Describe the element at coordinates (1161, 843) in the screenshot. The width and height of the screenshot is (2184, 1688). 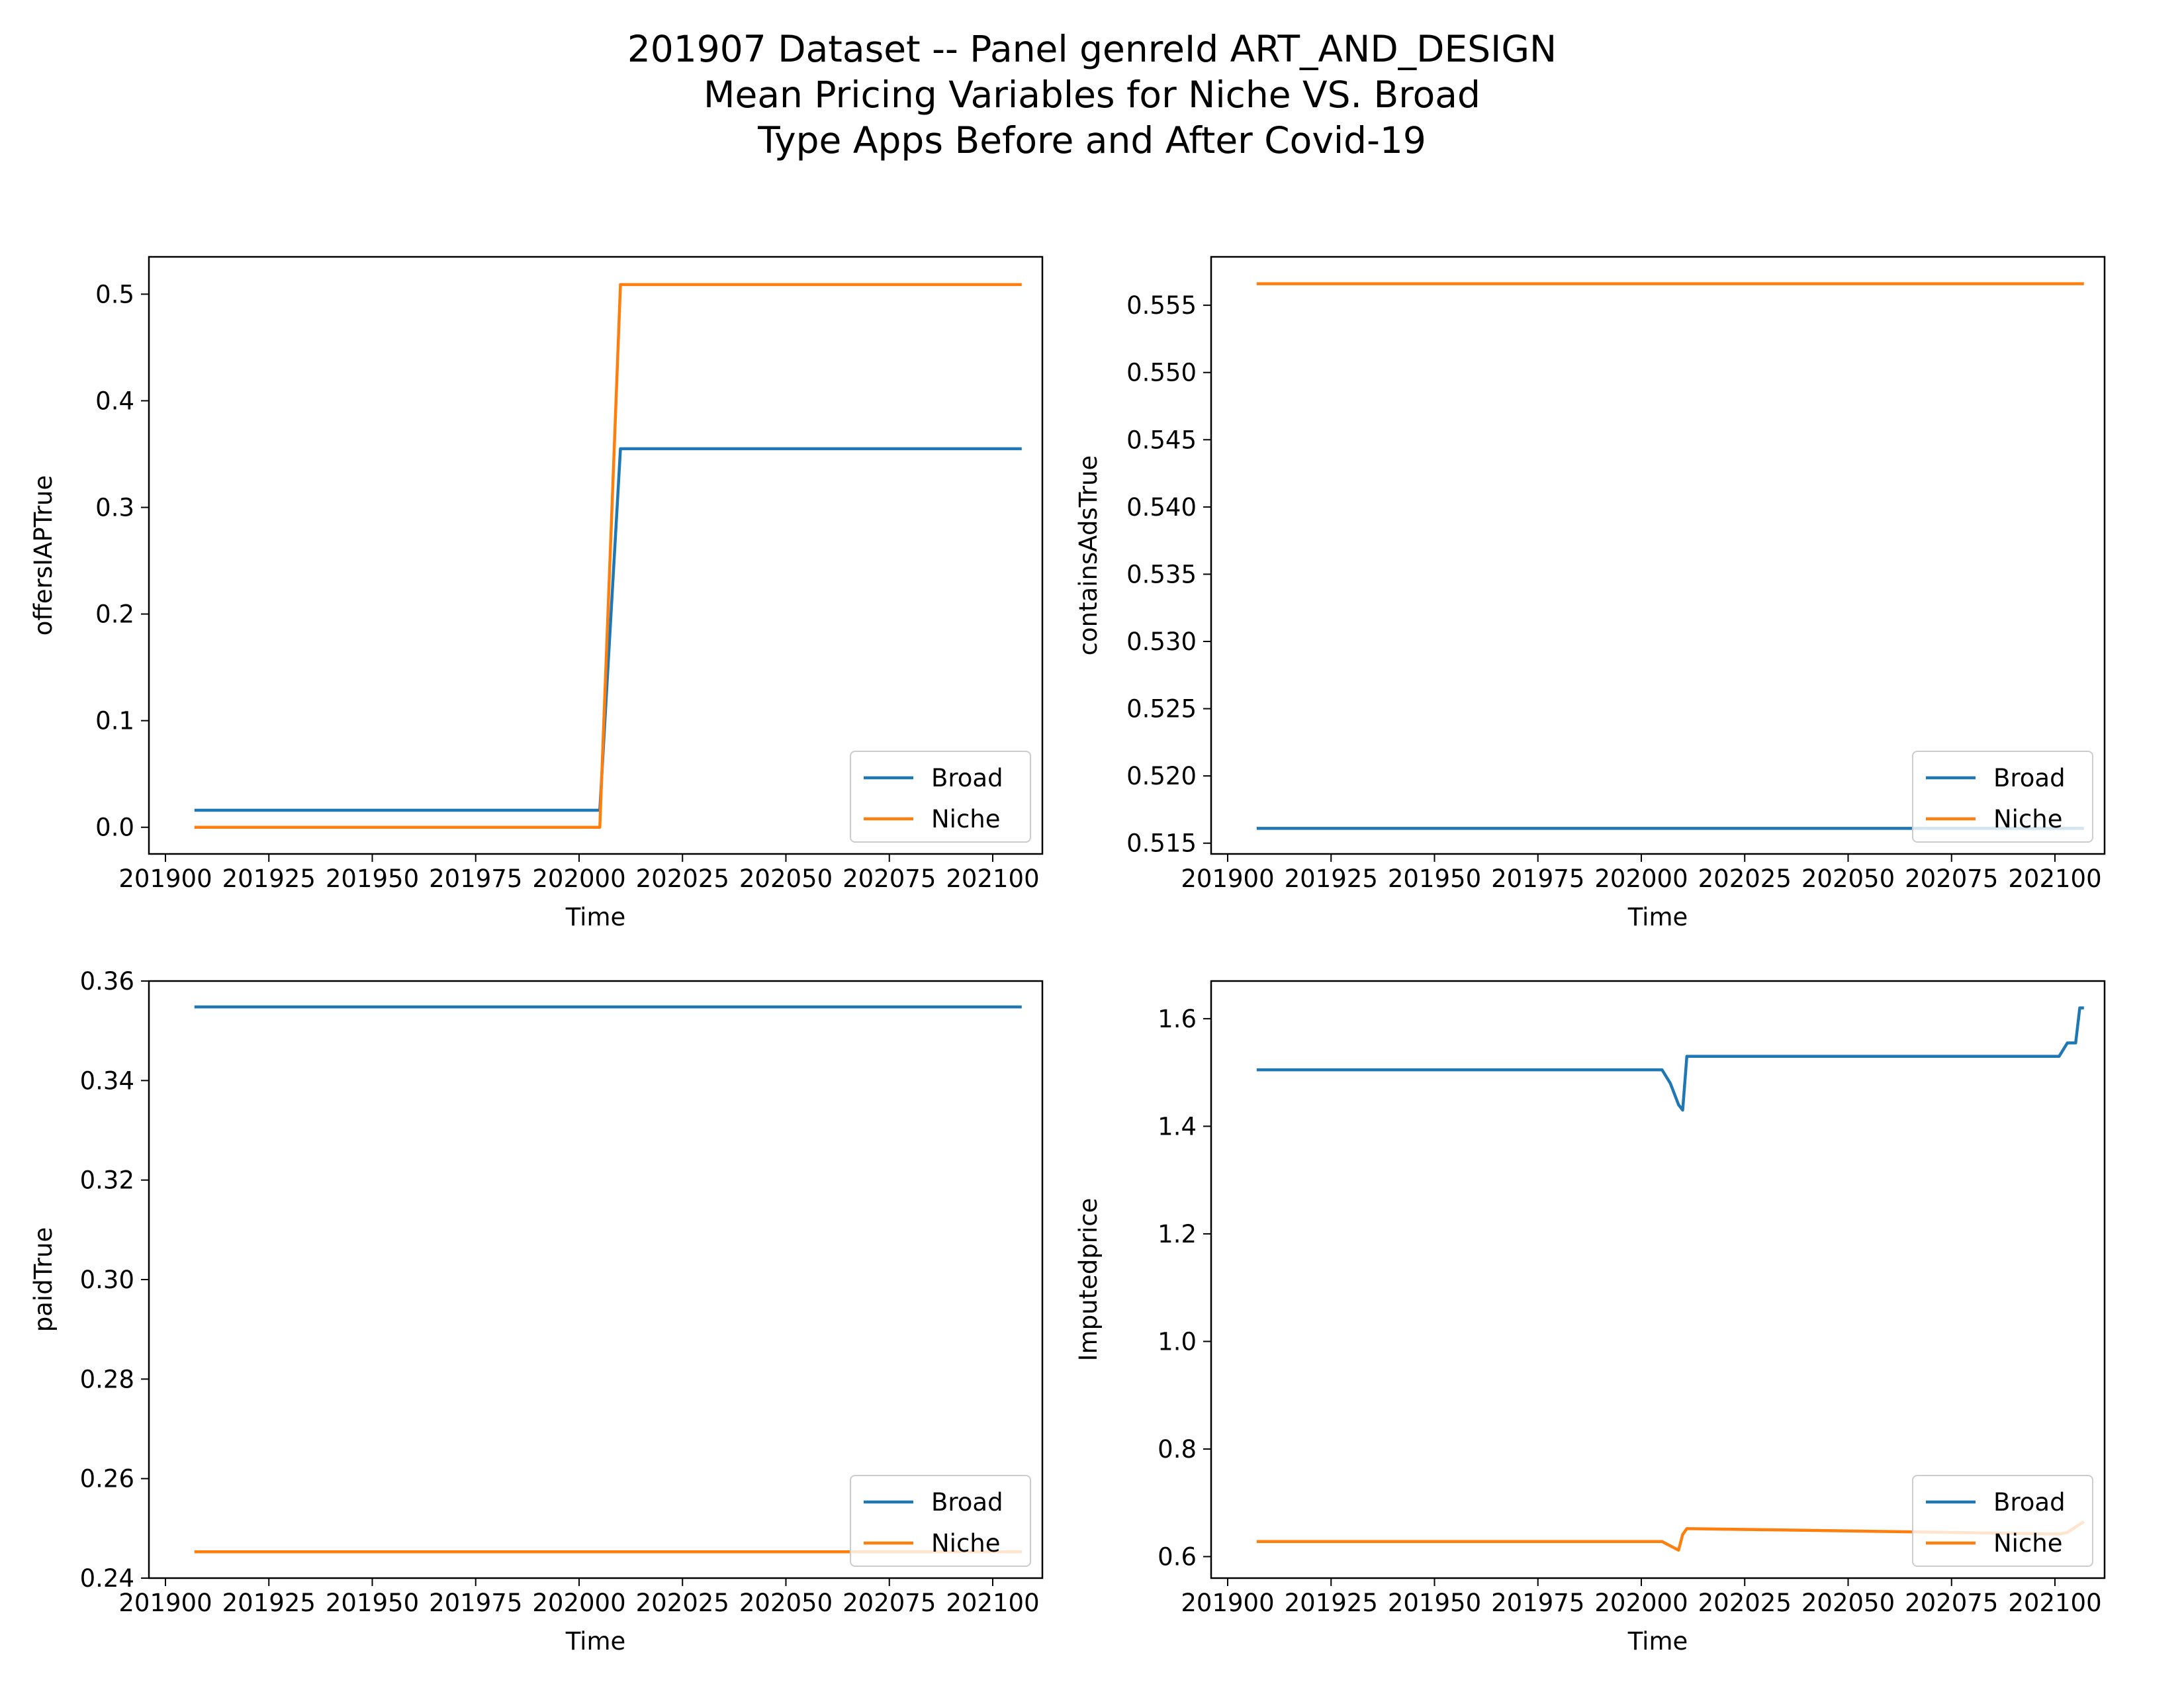
I see `y-tick-label: 0.515` at that location.